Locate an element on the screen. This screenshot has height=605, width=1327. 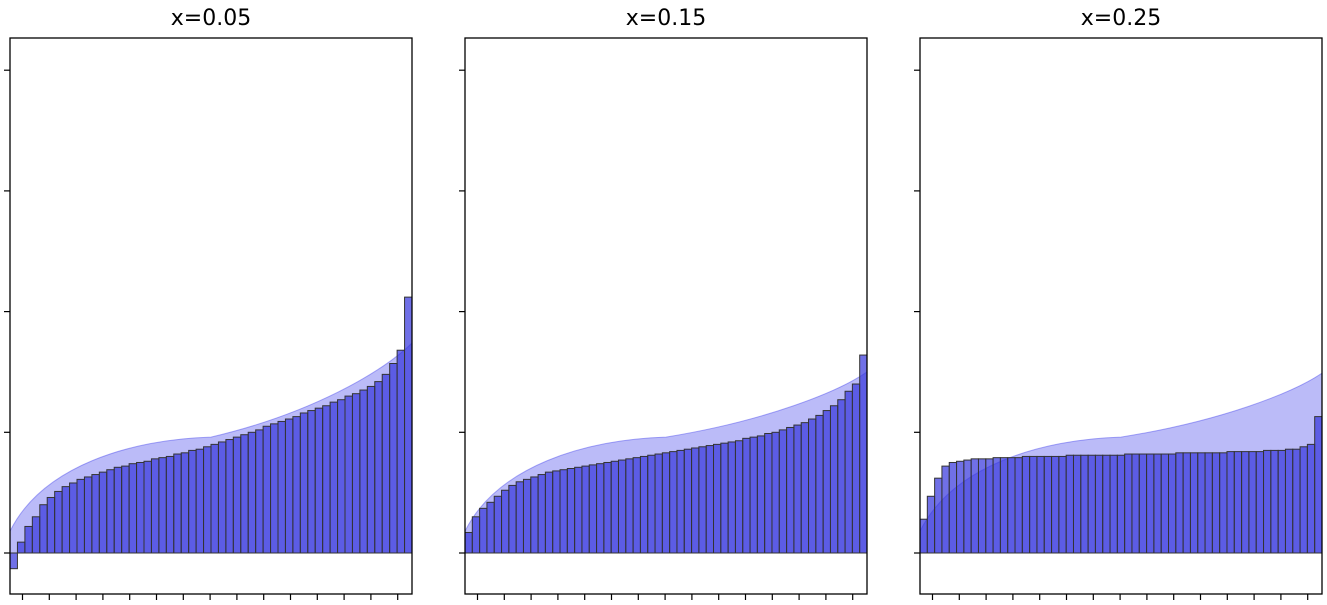
chart-title: x=0.15 is located at coordinates (666, 18).